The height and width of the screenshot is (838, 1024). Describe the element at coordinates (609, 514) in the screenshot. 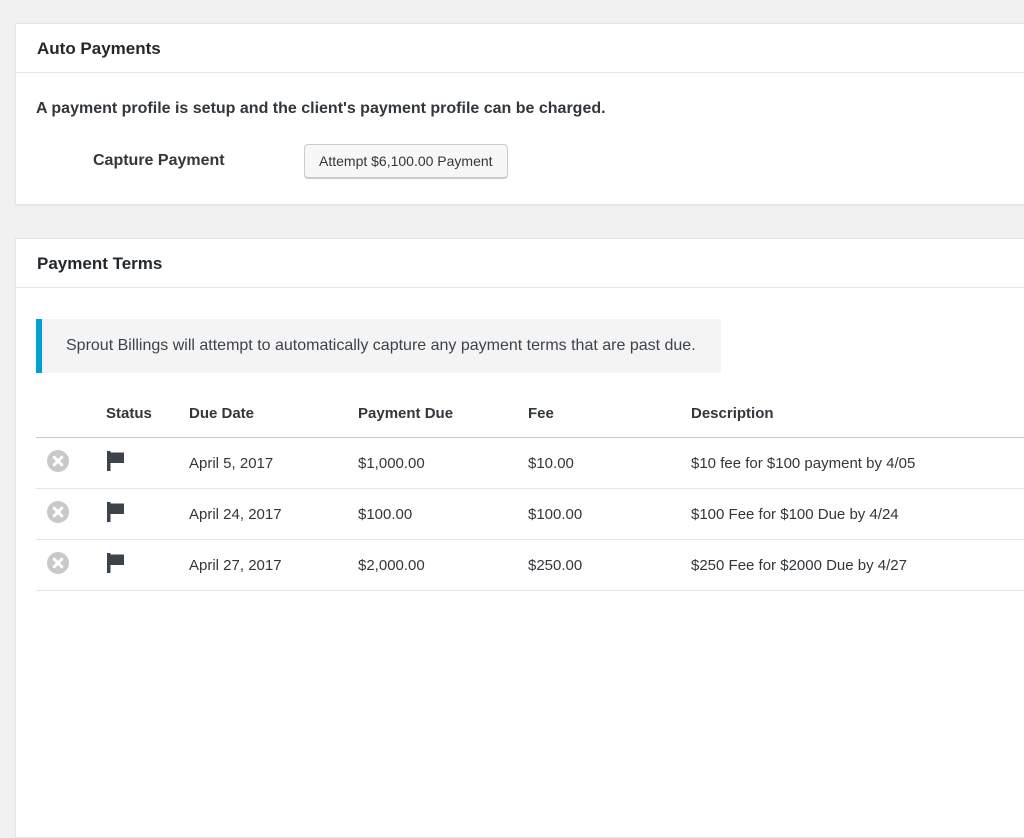

I see `fee-cell: $100.00` at that location.